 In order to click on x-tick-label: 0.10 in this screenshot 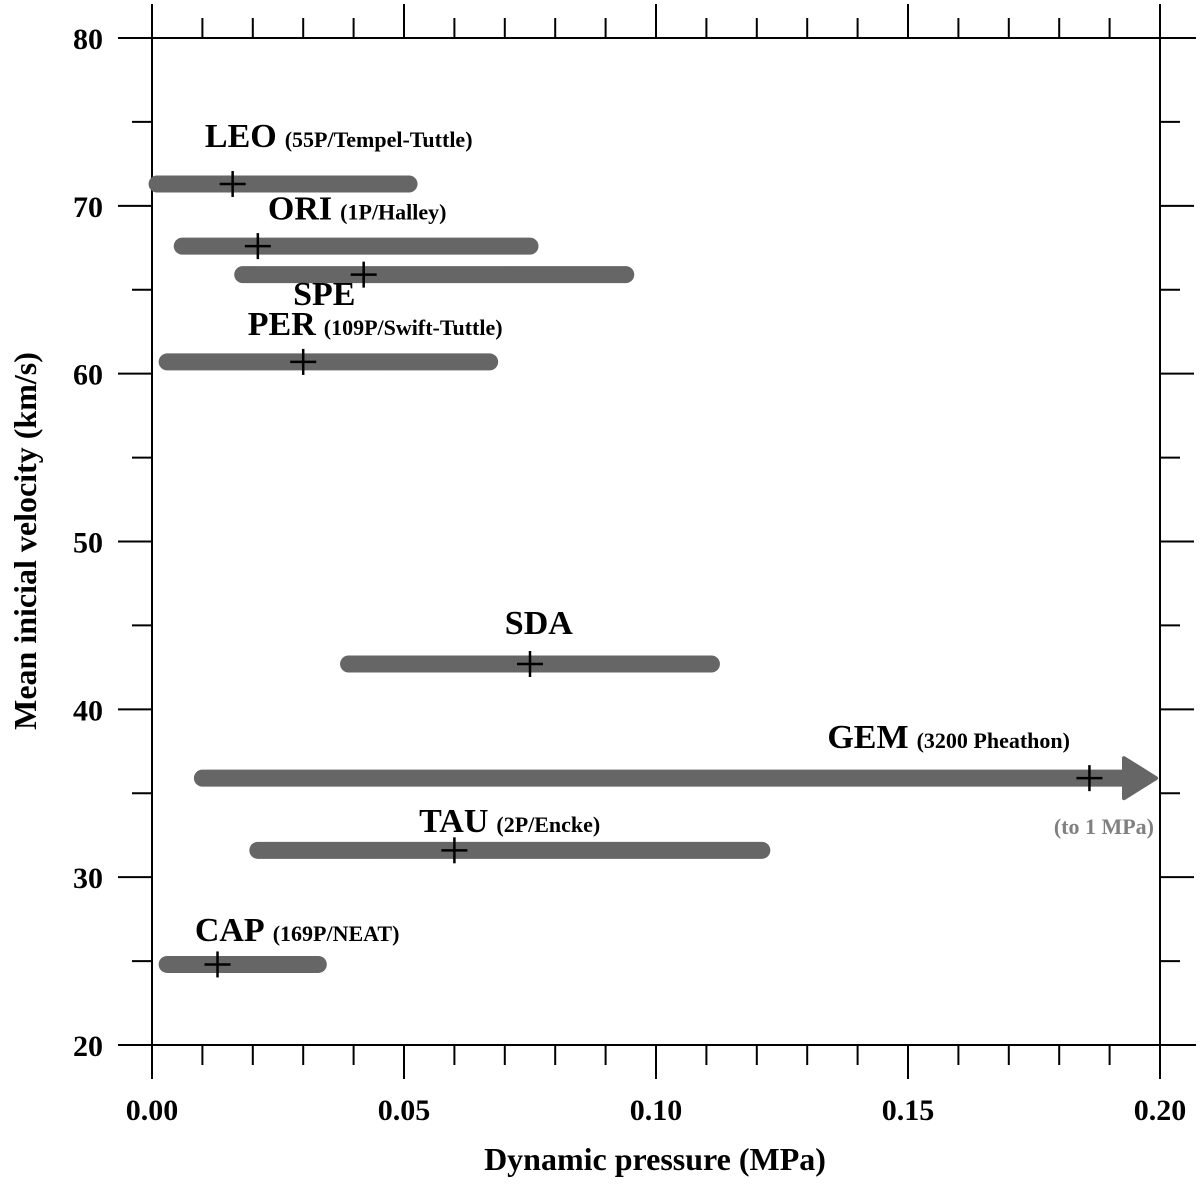, I will do `click(656, 1110)`.